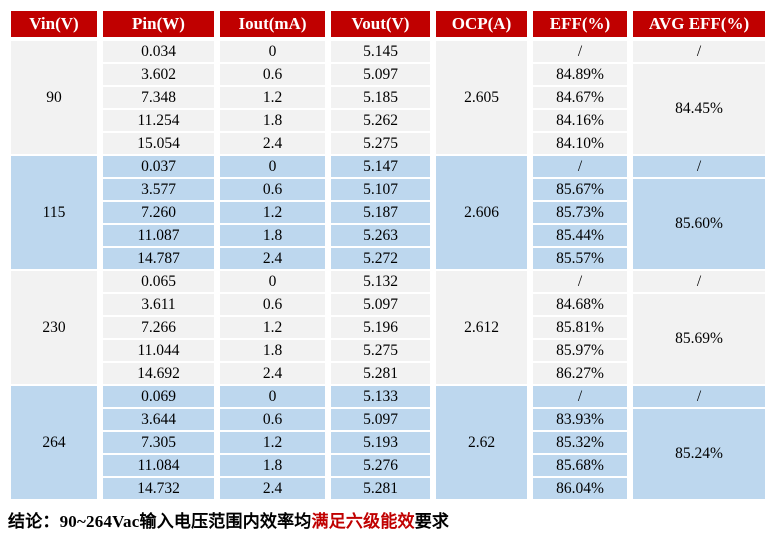 The image size is (775, 537). Describe the element at coordinates (699, 339) in the screenshot. I see `avg-eff-cell: 85.69%` at that location.